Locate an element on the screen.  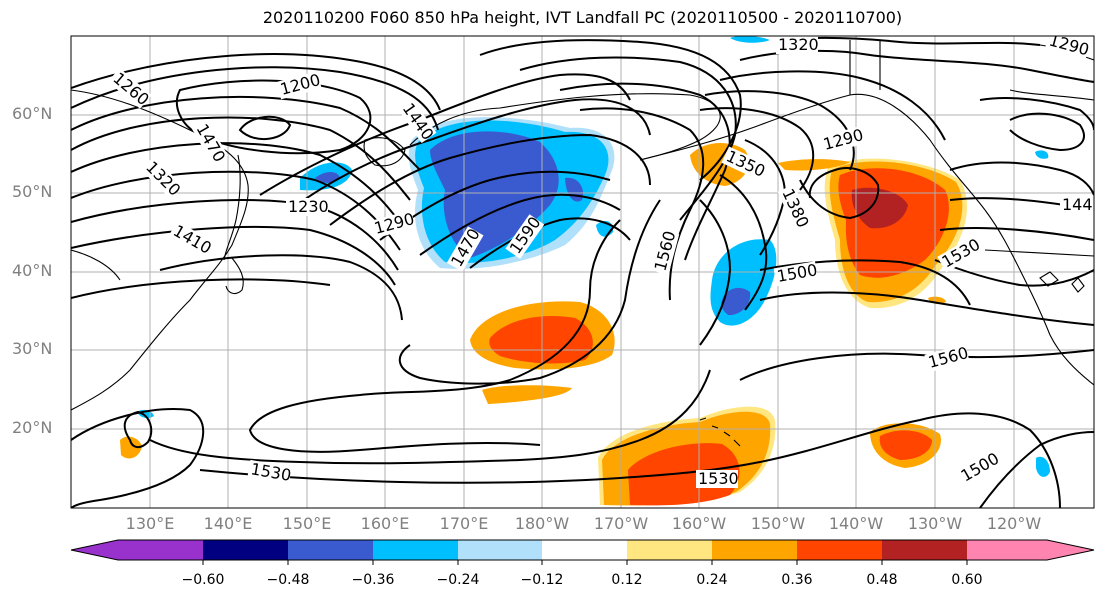
lat-label-60n: 60°N is located at coordinates (32, 113).